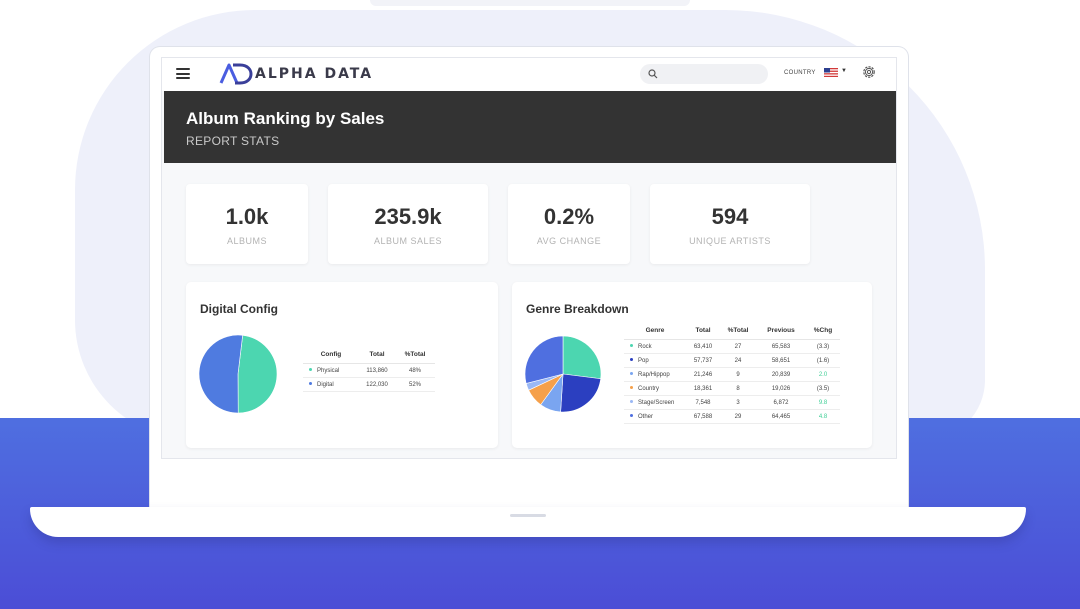  What do you see at coordinates (408, 241) in the screenshot?
I see `stat-label: ALBUM SALES` at bounding box center [408, 241].